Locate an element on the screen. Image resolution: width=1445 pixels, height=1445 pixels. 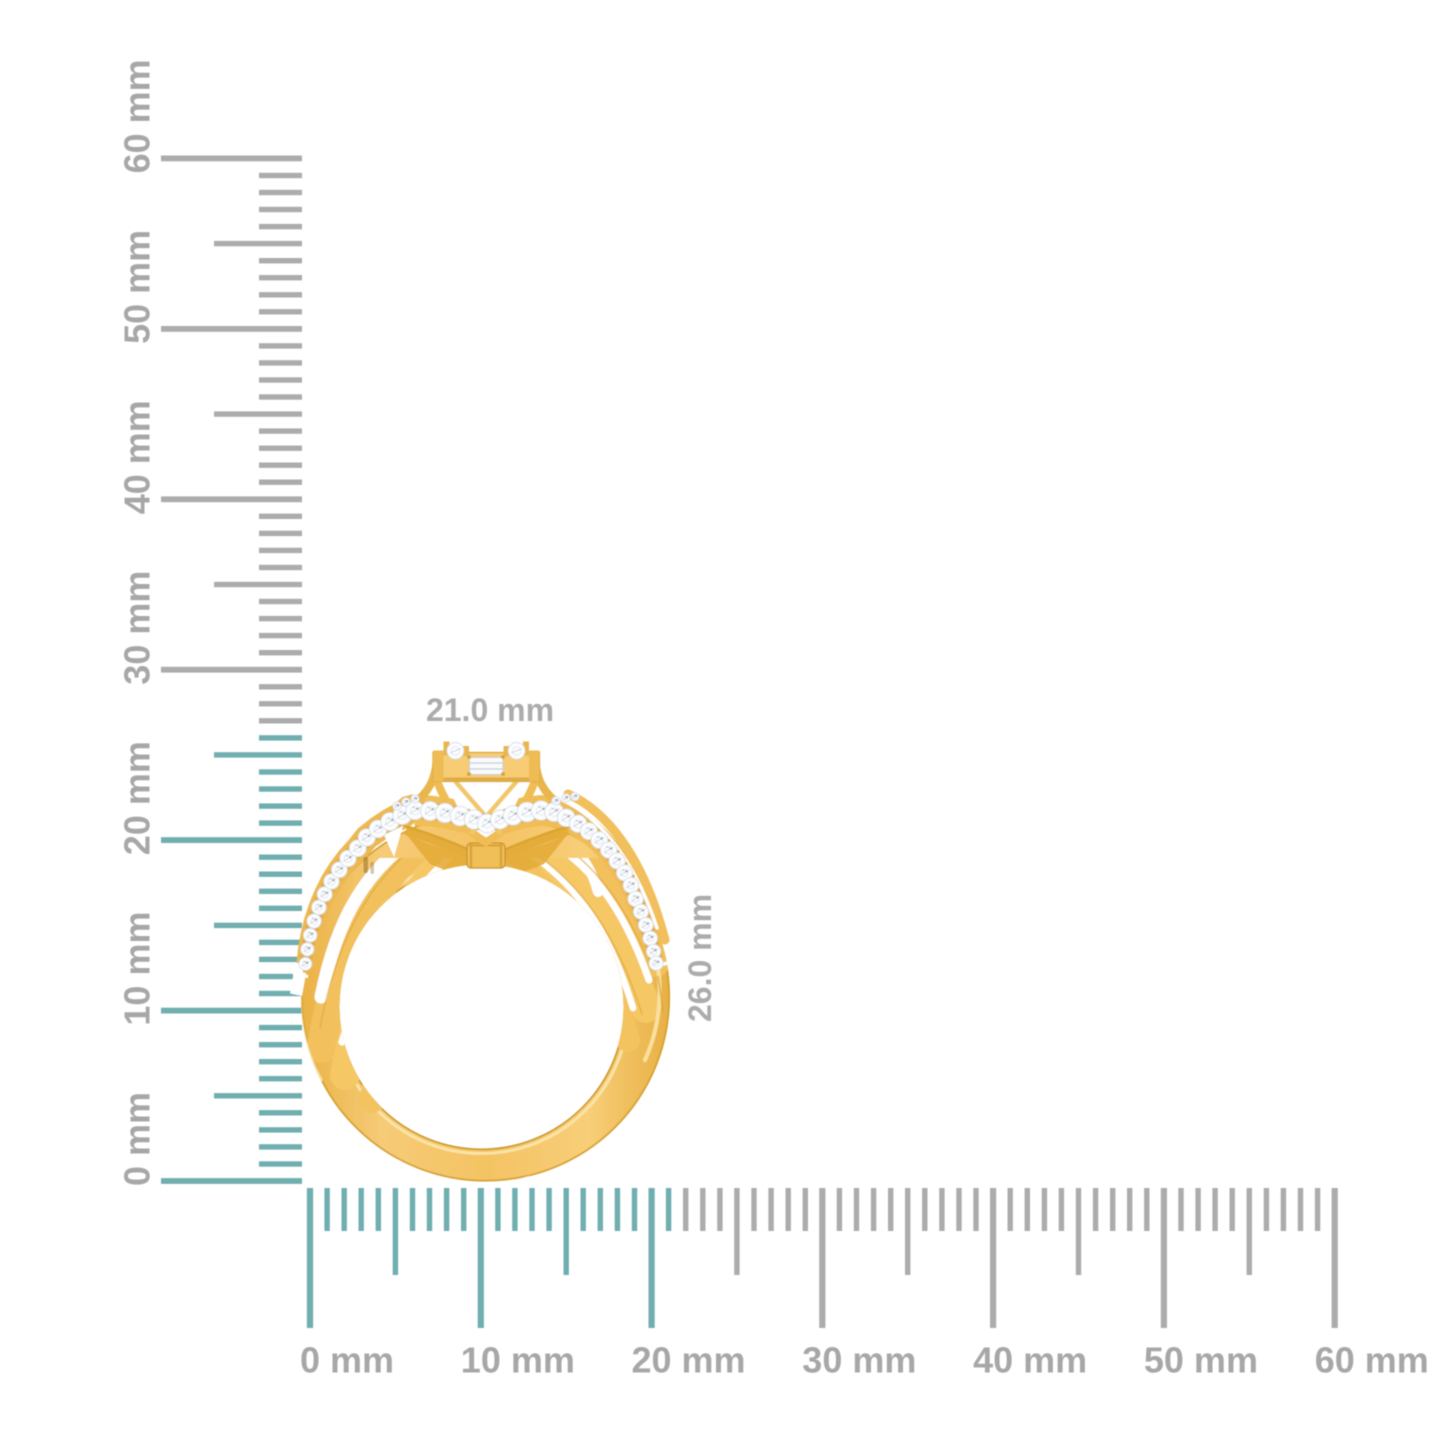
svg-text: 26.0 mm is located at coordinates (700, 958).